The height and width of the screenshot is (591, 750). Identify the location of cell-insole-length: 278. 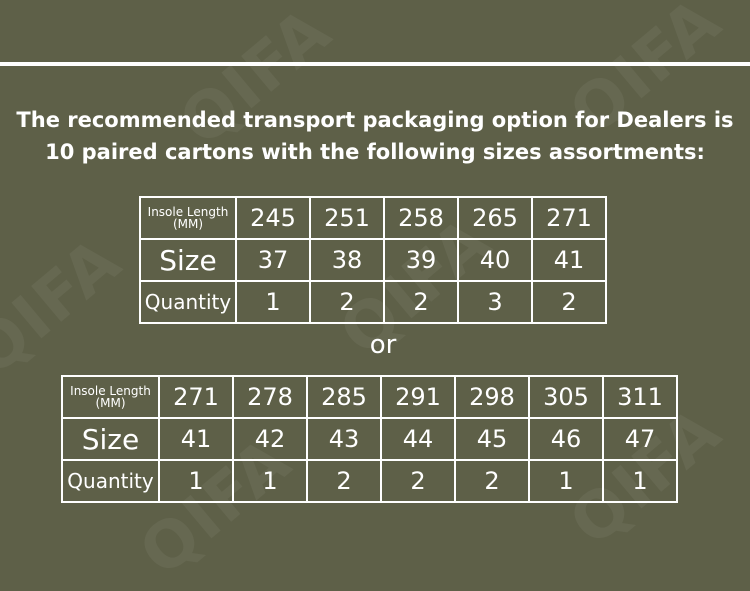
(270, 397).